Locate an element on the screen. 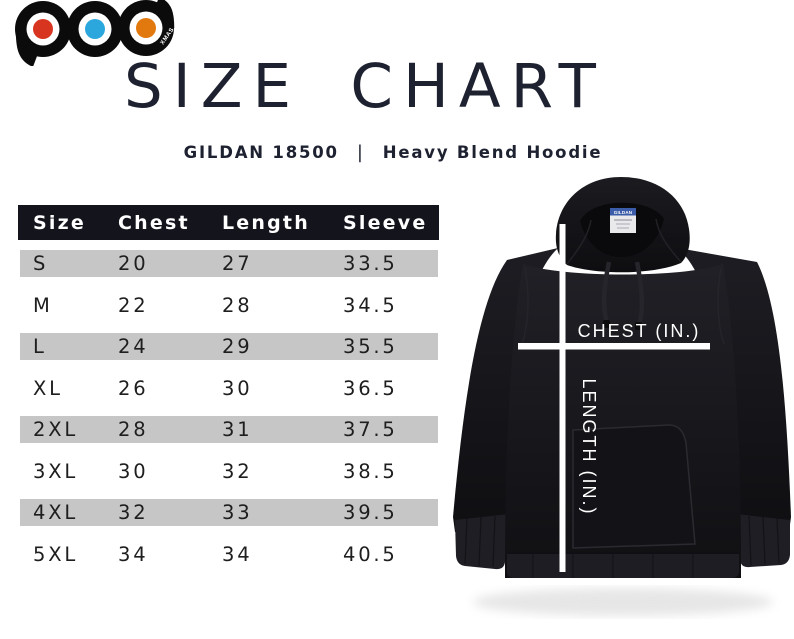  cell-chest: 26 is located at coordinates (133, 388).